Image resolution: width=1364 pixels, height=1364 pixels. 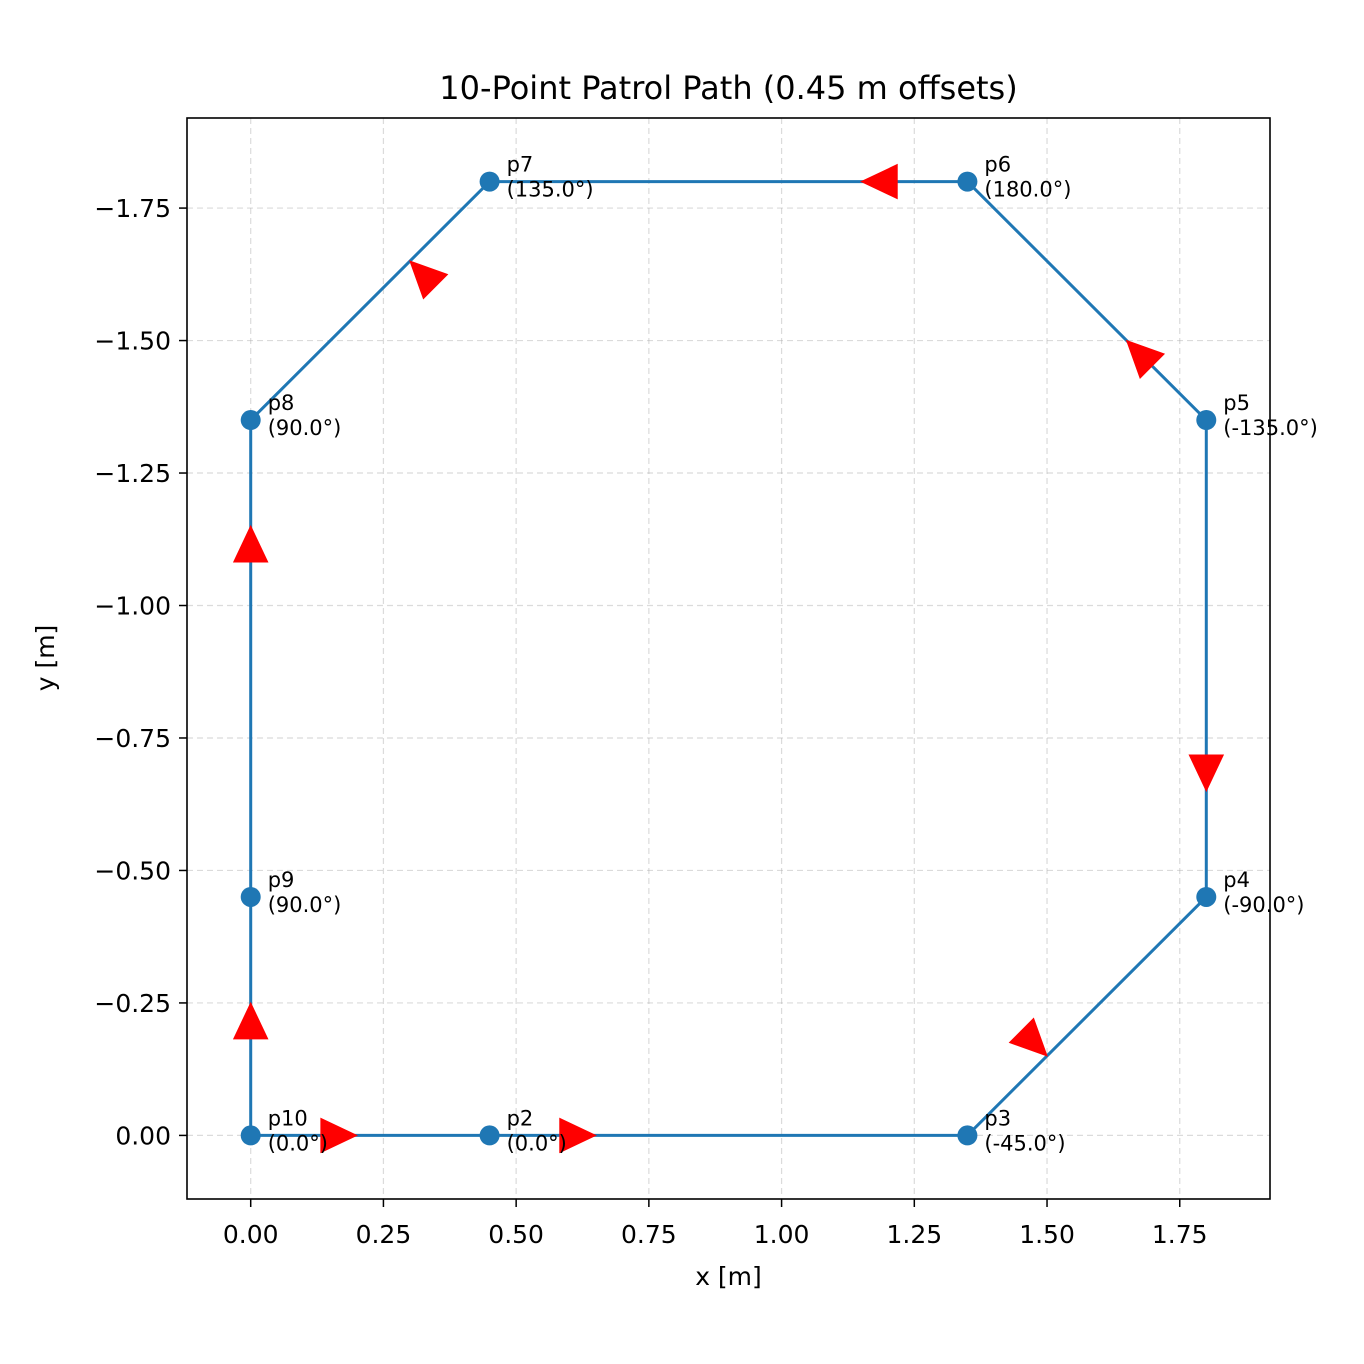 What do you see at coordinates (550, 190) in the screenshot?
I see `waypoint-heading-label: (135.0°)` at bounding box center [550, 190].